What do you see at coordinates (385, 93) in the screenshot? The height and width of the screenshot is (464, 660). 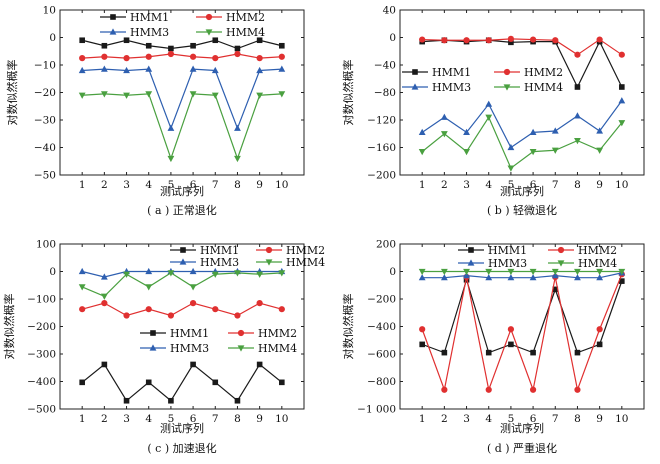 I see `y-tick-label: −80` at bounding box center [385, 93].